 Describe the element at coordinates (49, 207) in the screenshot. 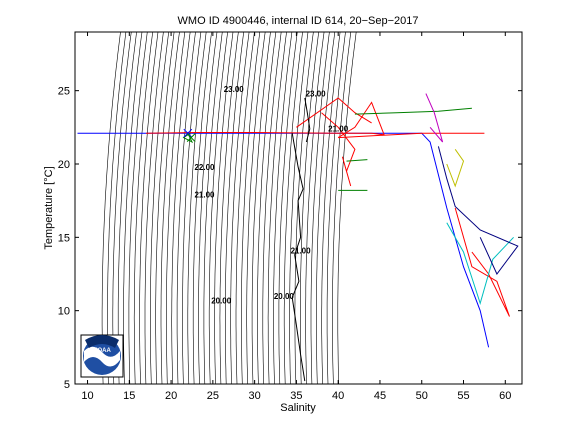

I see `y-axis-title: Temperature [°C]` at that location.